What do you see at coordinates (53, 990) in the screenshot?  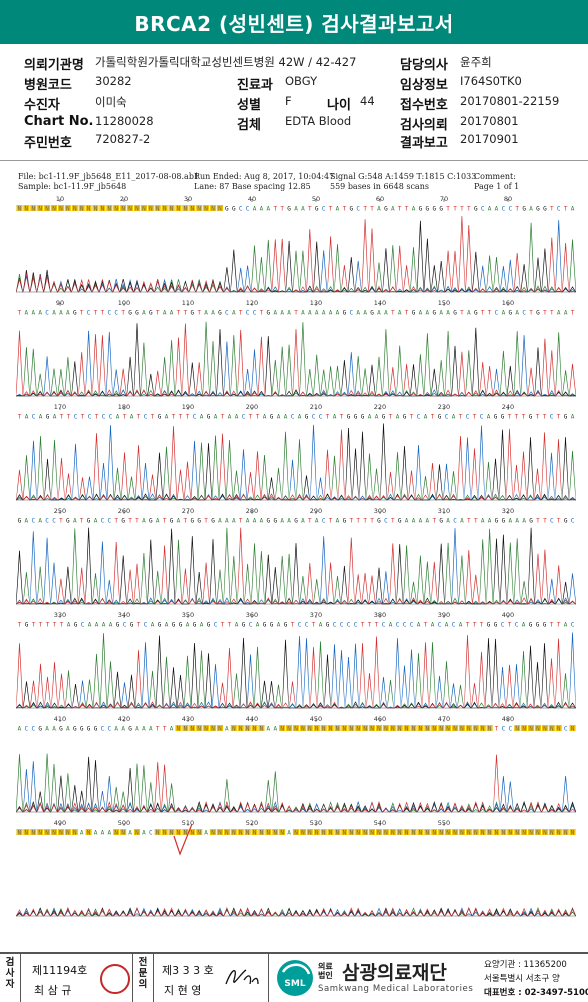 I see `reviewer-name: 최 삼 규` at bounding box center [53, 990].